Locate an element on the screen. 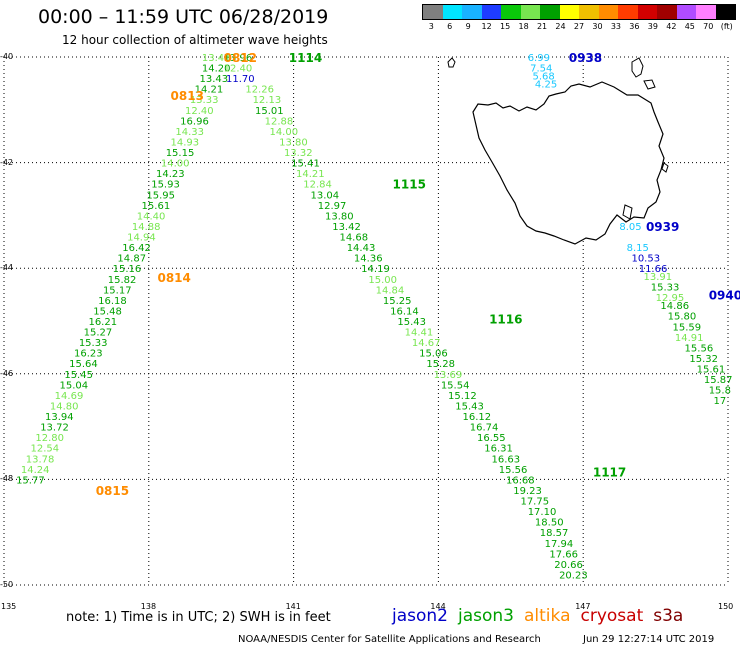 Image resolution: width=740 pixels, height=650 pixels. track-time-label: 1114 is located at coordinates (305, 58).